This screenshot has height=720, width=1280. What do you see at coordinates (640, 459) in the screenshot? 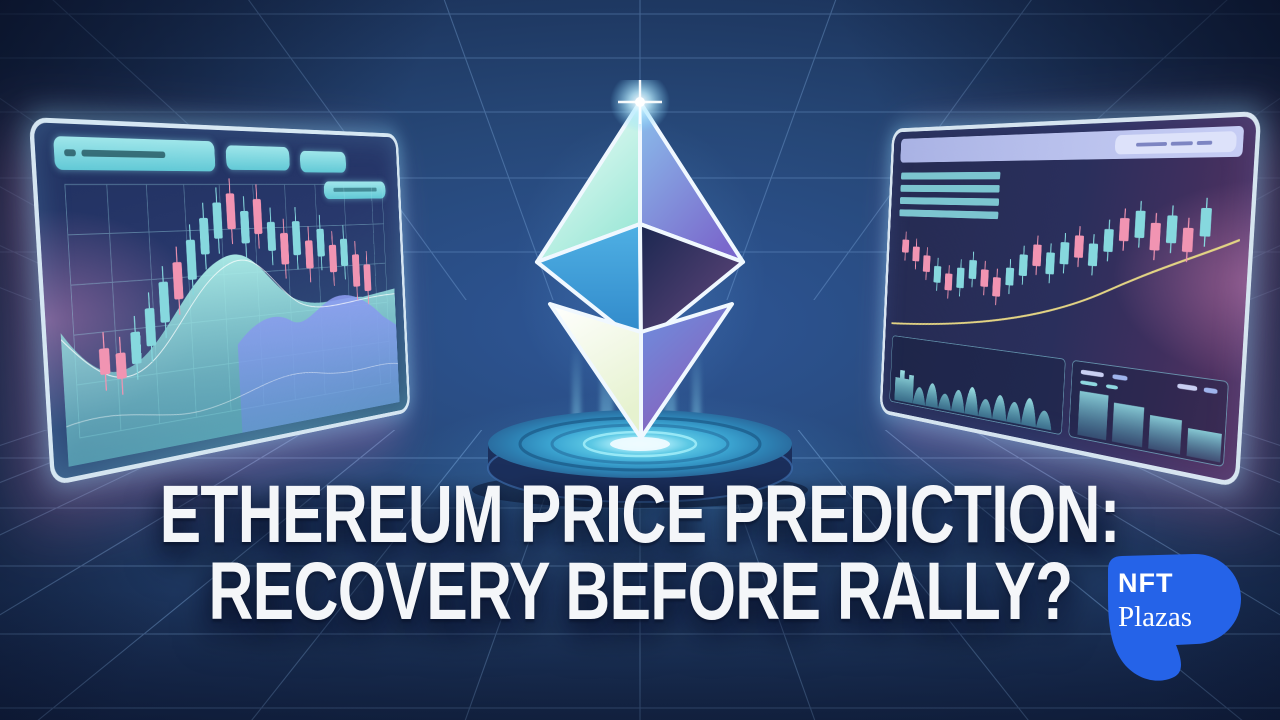
I see `pedestal` at bounding box center [640, 459].